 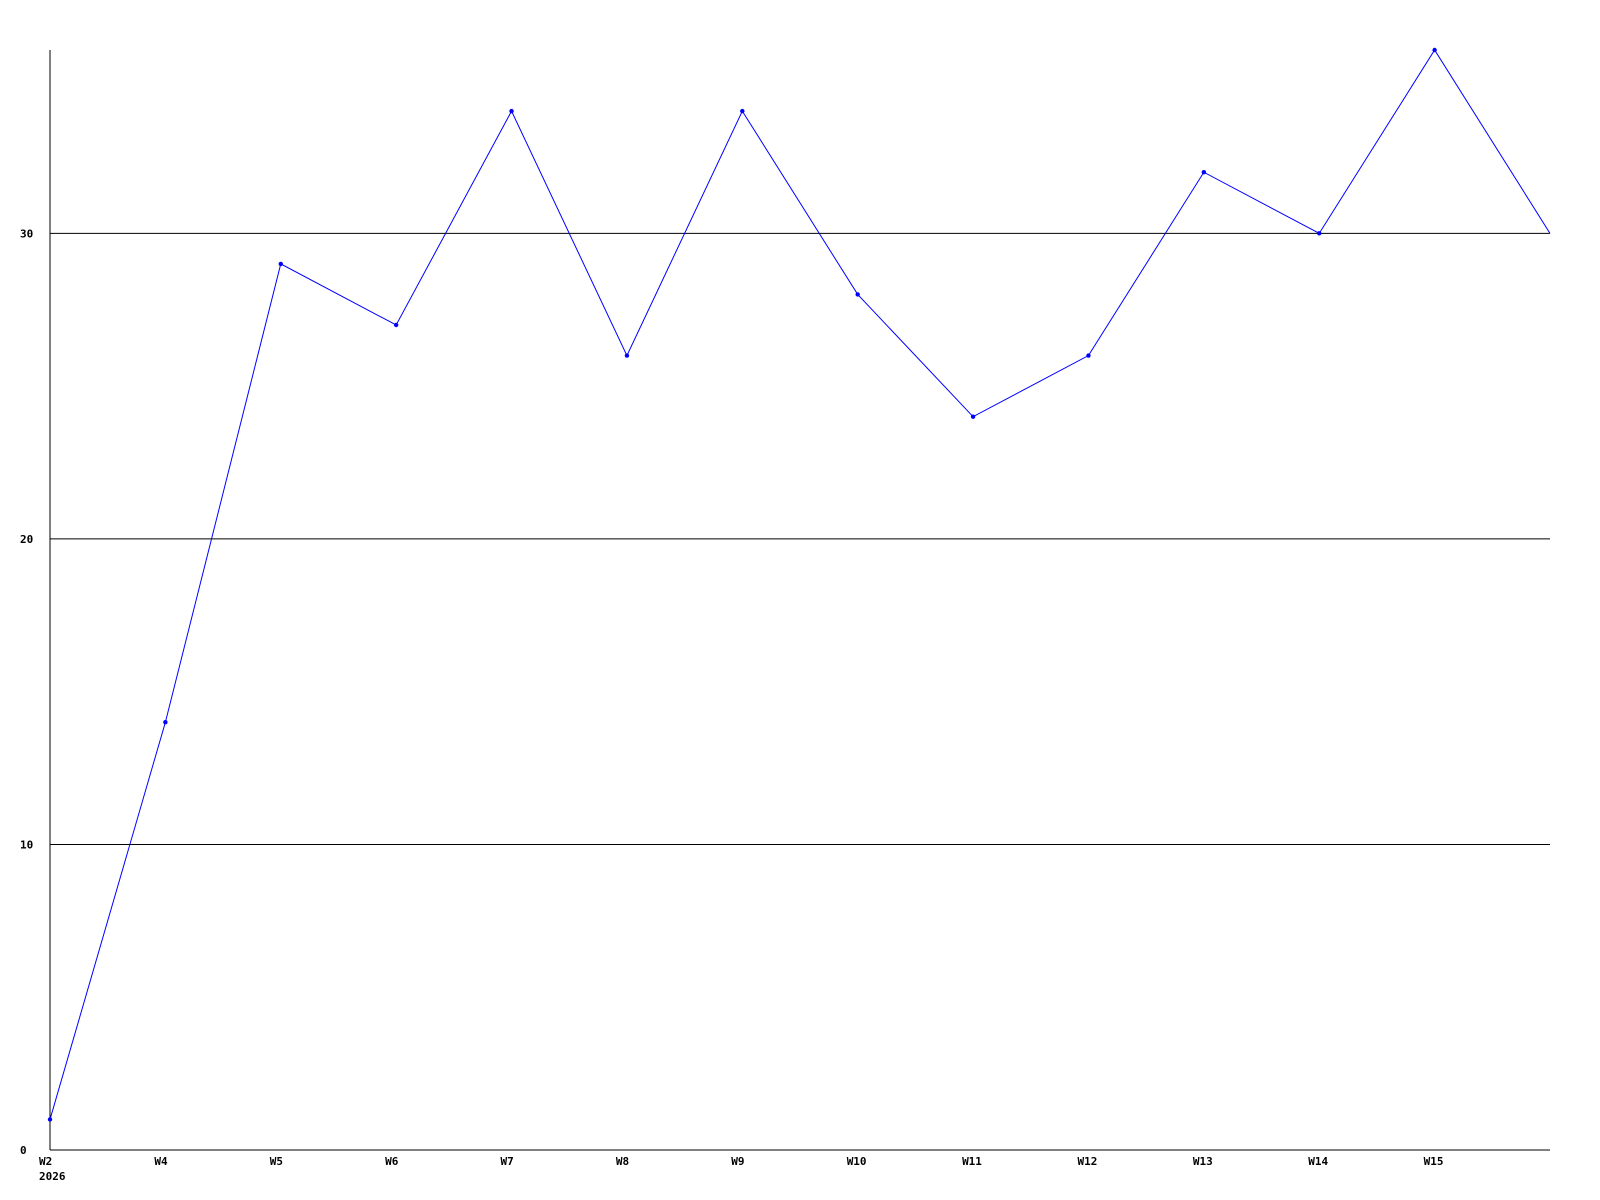 What do you see at coordinates (23, 1150) in the screenshot?
I see `y-tick-label: 0` at bounding box center [23, 1150].